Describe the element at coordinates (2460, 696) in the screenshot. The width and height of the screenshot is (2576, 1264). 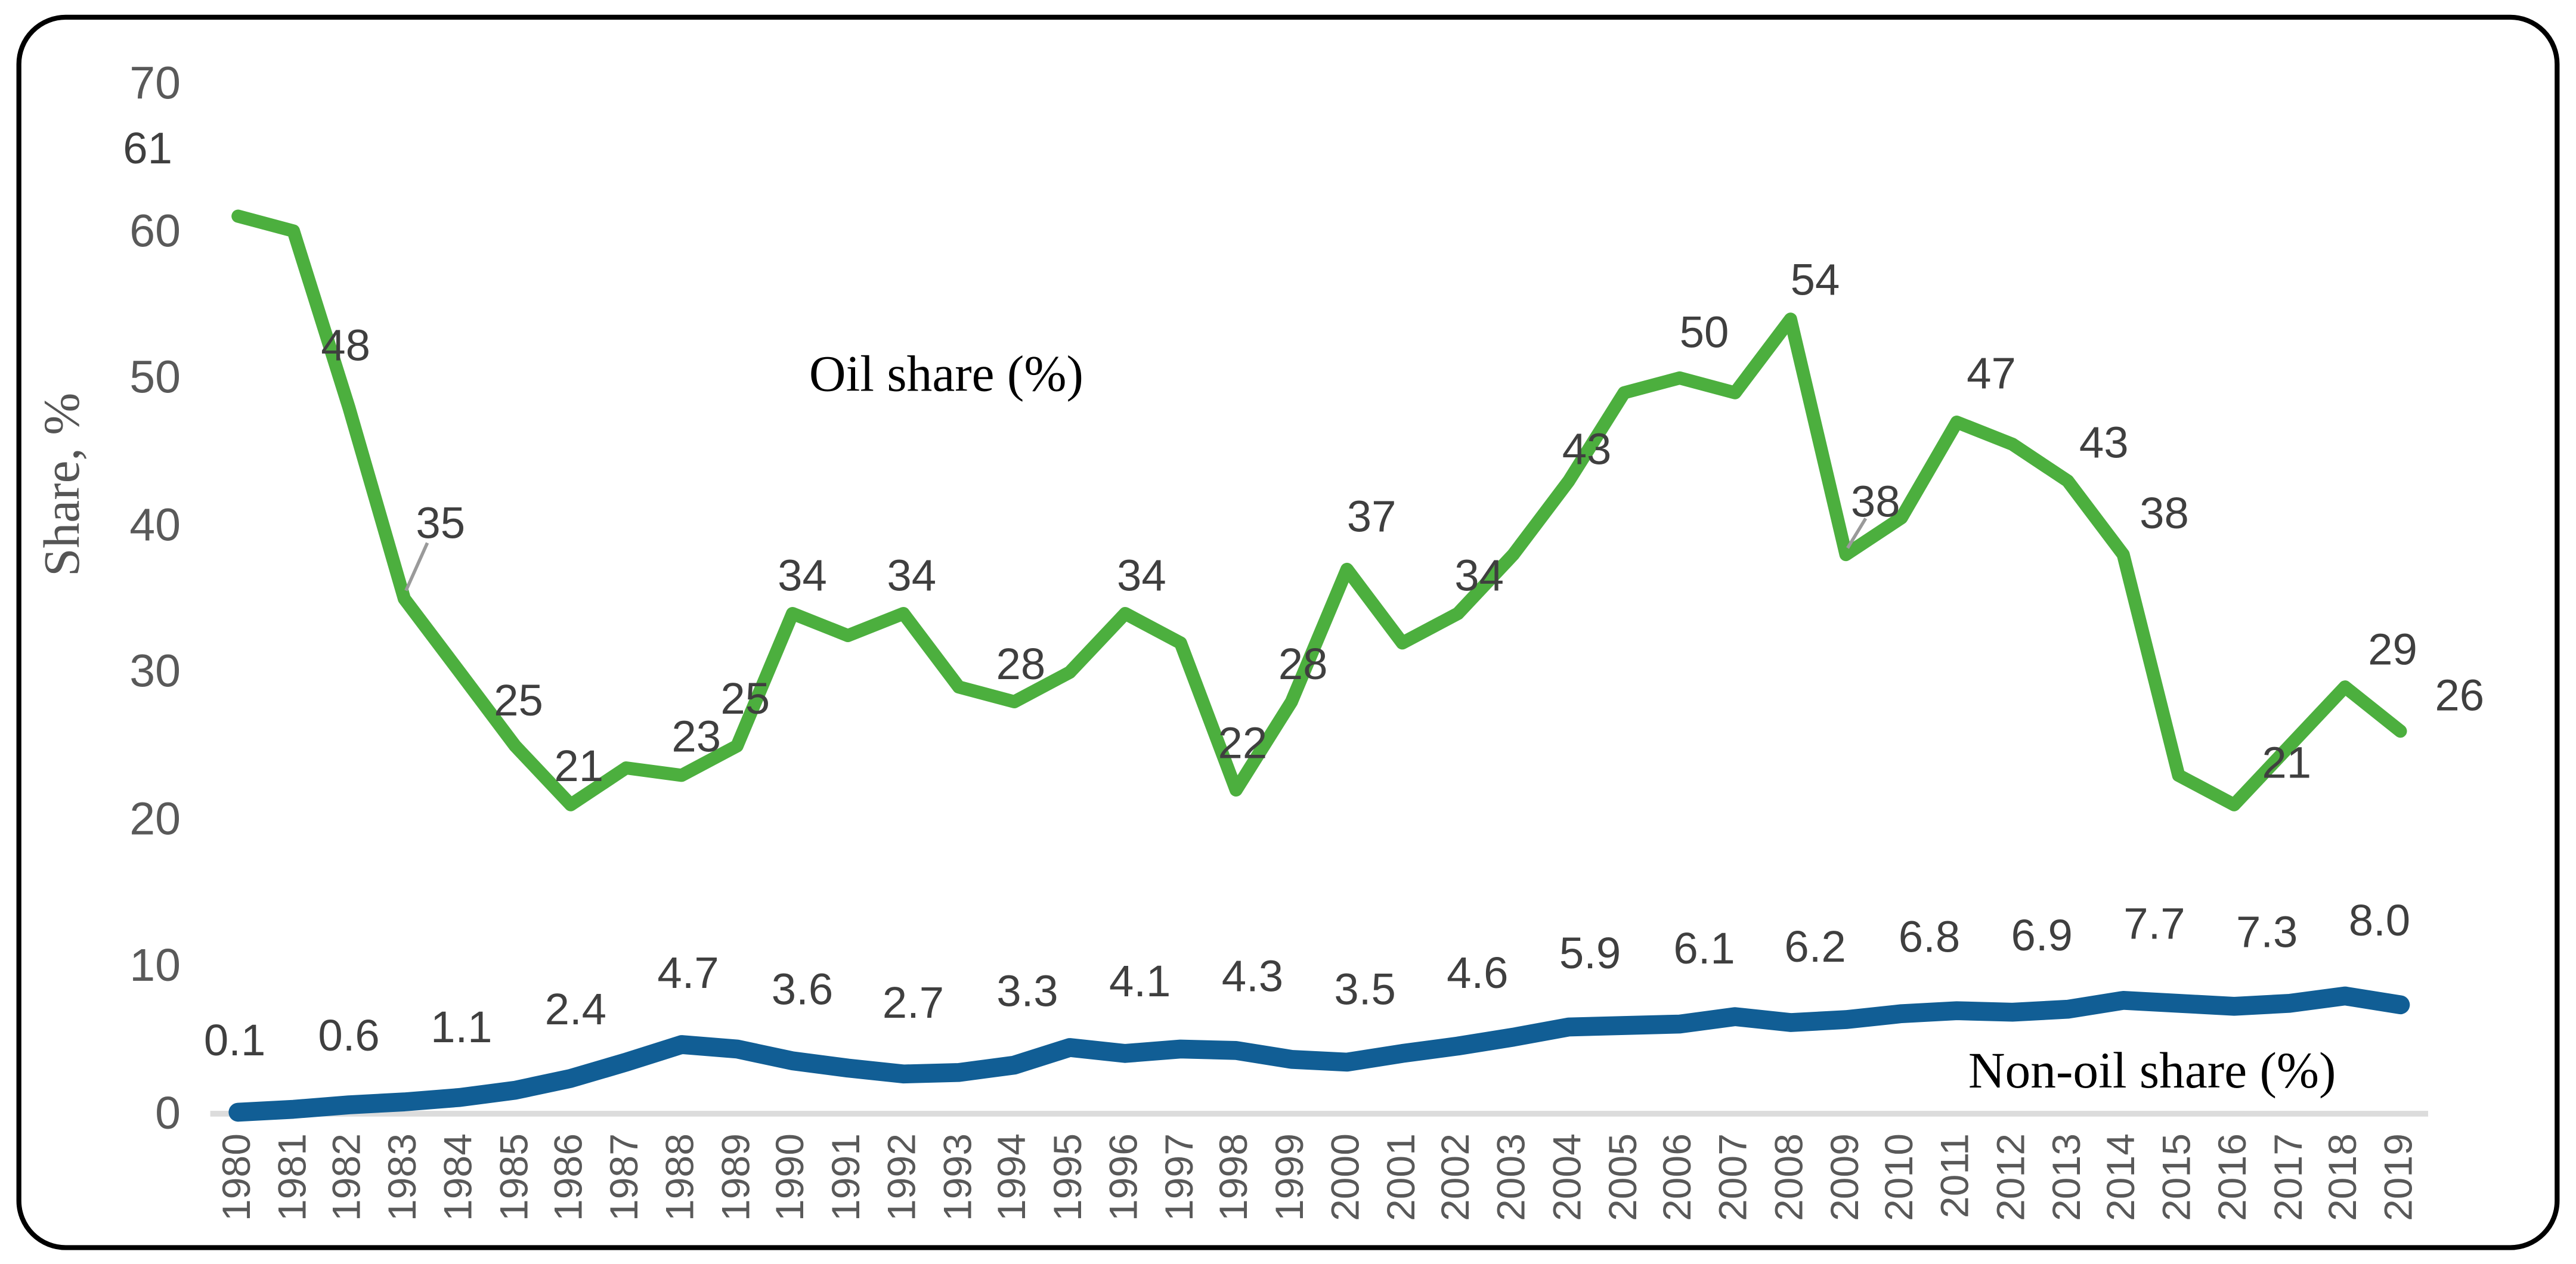
I see `data-label-oil: 26` at that location.